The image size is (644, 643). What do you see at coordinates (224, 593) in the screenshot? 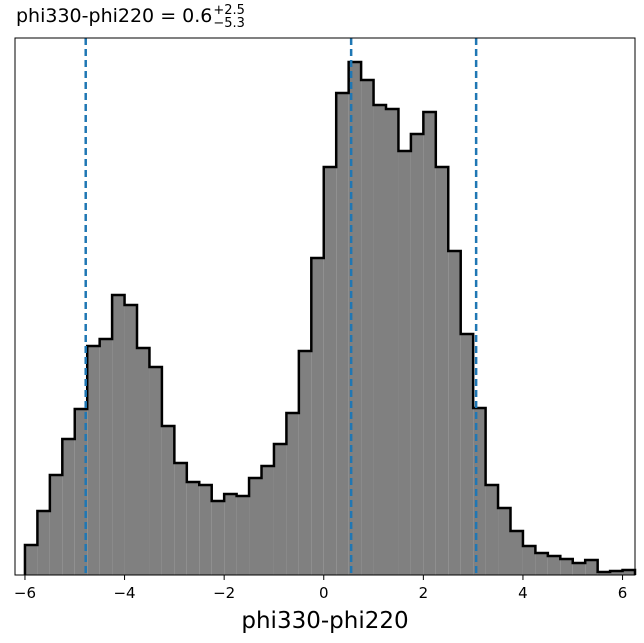
I see `x-tick-label: −2` at bounding box center [224, 593].